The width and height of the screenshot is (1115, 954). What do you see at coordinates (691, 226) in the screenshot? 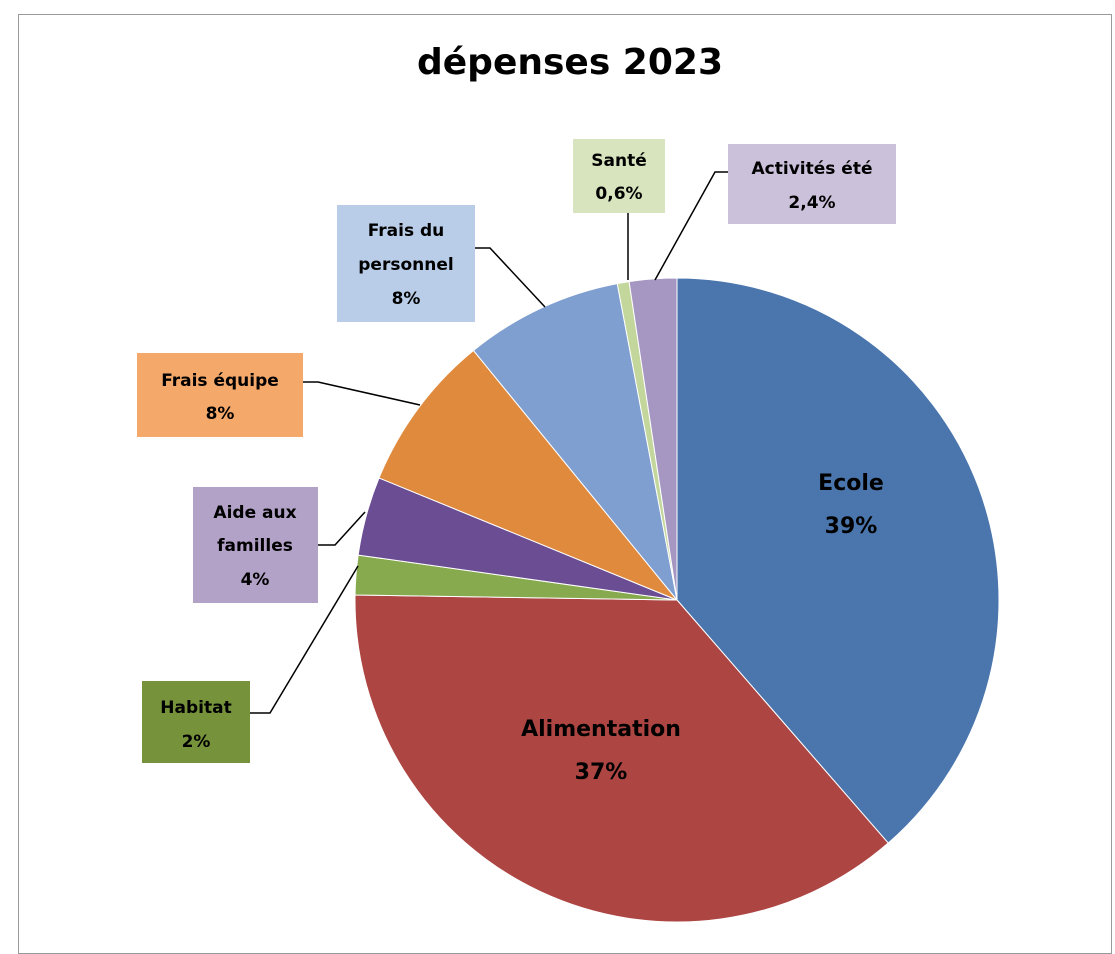
I see `leader-line-activites` at bounding box center [691, 226].